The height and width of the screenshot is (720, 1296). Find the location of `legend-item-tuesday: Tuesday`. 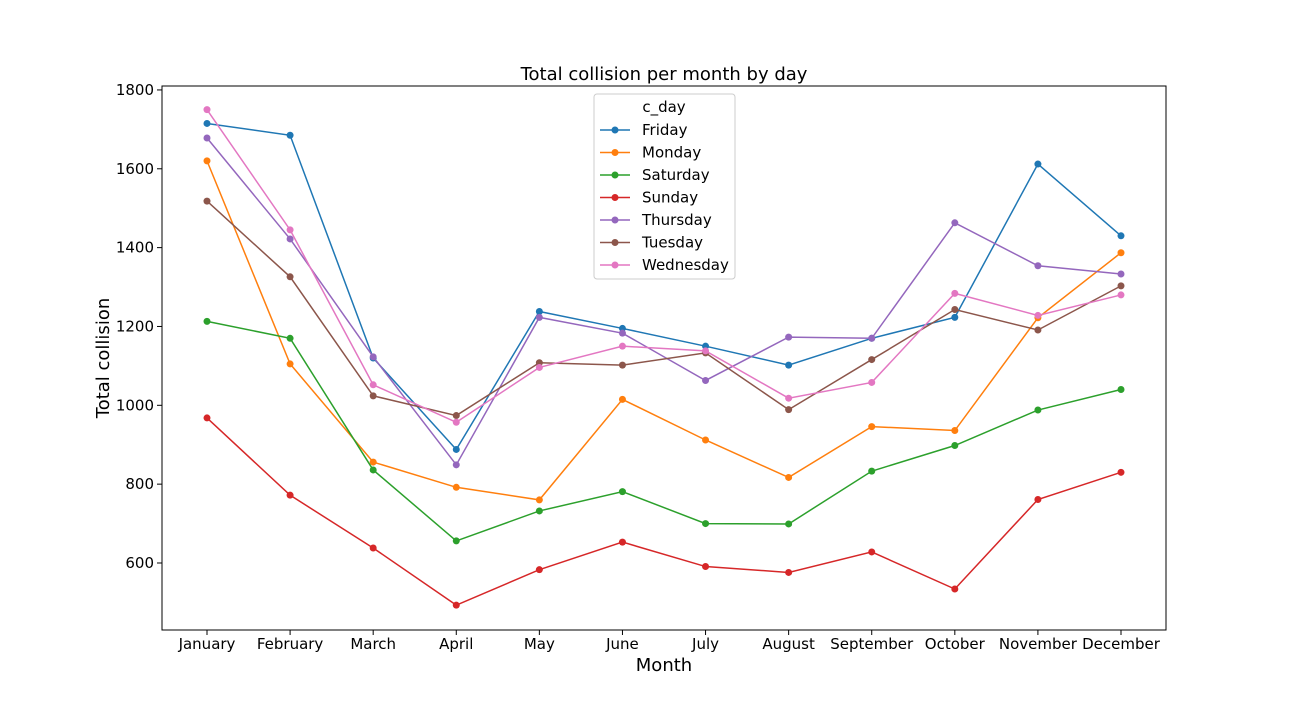

legend-item-tuesday: Tuesday is located at coordinates (651, 243).